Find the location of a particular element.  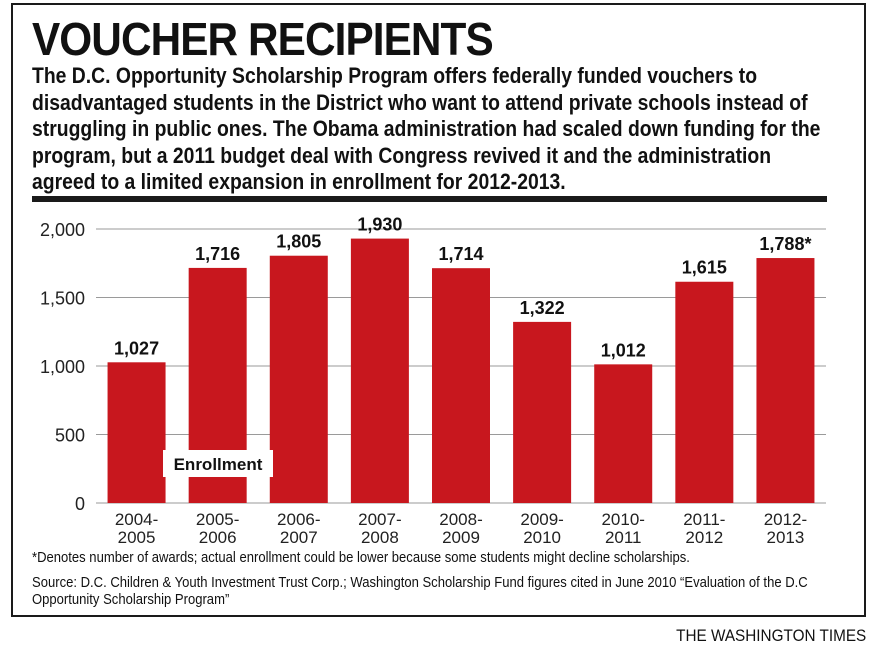

data-label: 1,788* is located at coordinates (785, 244).